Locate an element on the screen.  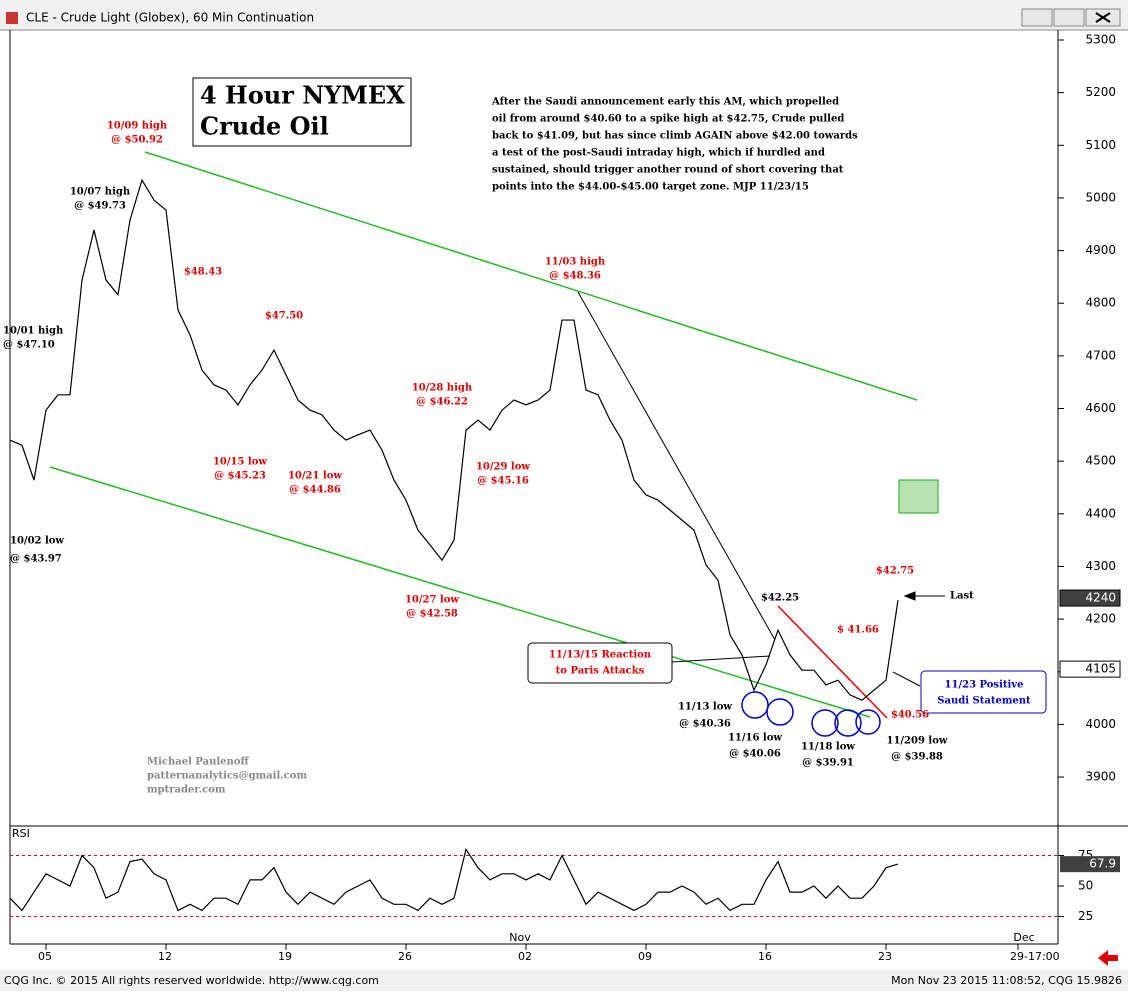
annotation: $48.43 is located at coordinates (203, 272).